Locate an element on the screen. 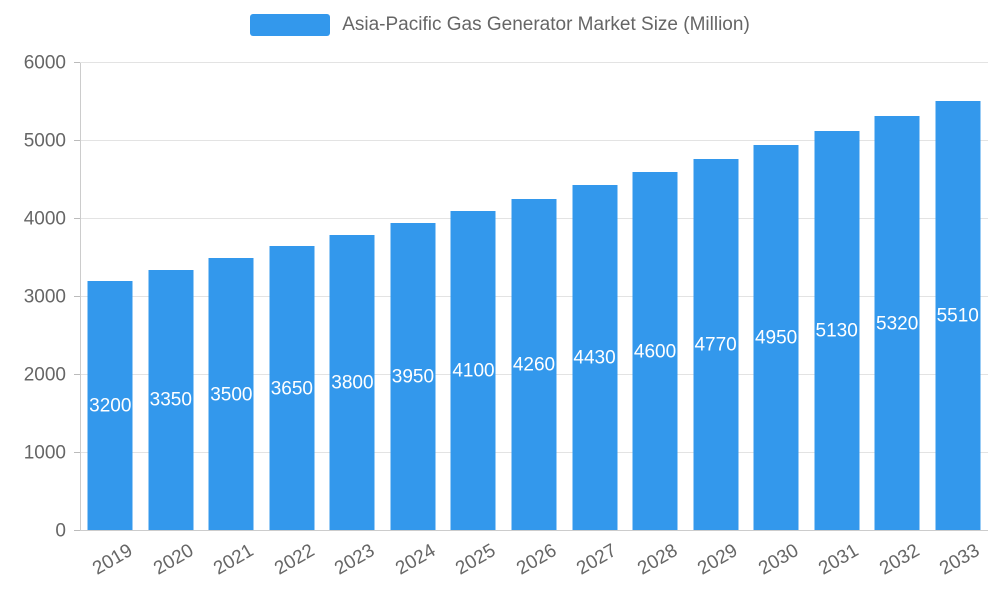  bar-slot: 4600 2028 is located at coordinates (655, 321).